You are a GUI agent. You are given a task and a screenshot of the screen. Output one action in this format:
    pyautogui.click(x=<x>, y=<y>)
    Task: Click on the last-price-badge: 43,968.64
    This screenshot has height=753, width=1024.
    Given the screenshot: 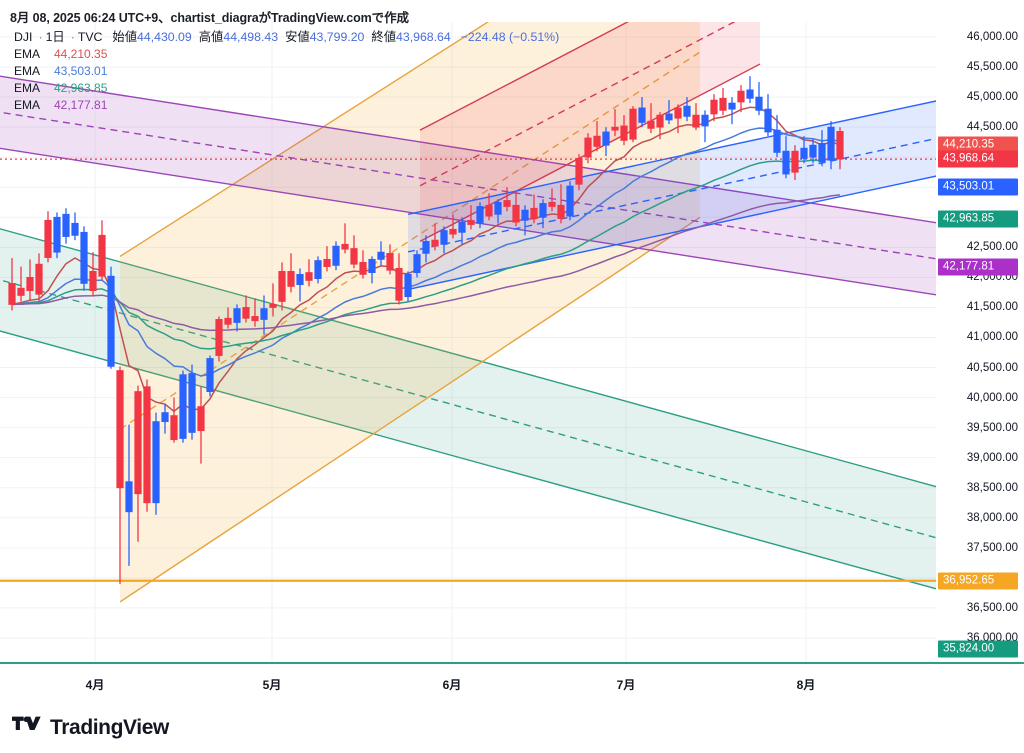 What is the action you would take?
    pyautogui.click(x=978, y=159)
    